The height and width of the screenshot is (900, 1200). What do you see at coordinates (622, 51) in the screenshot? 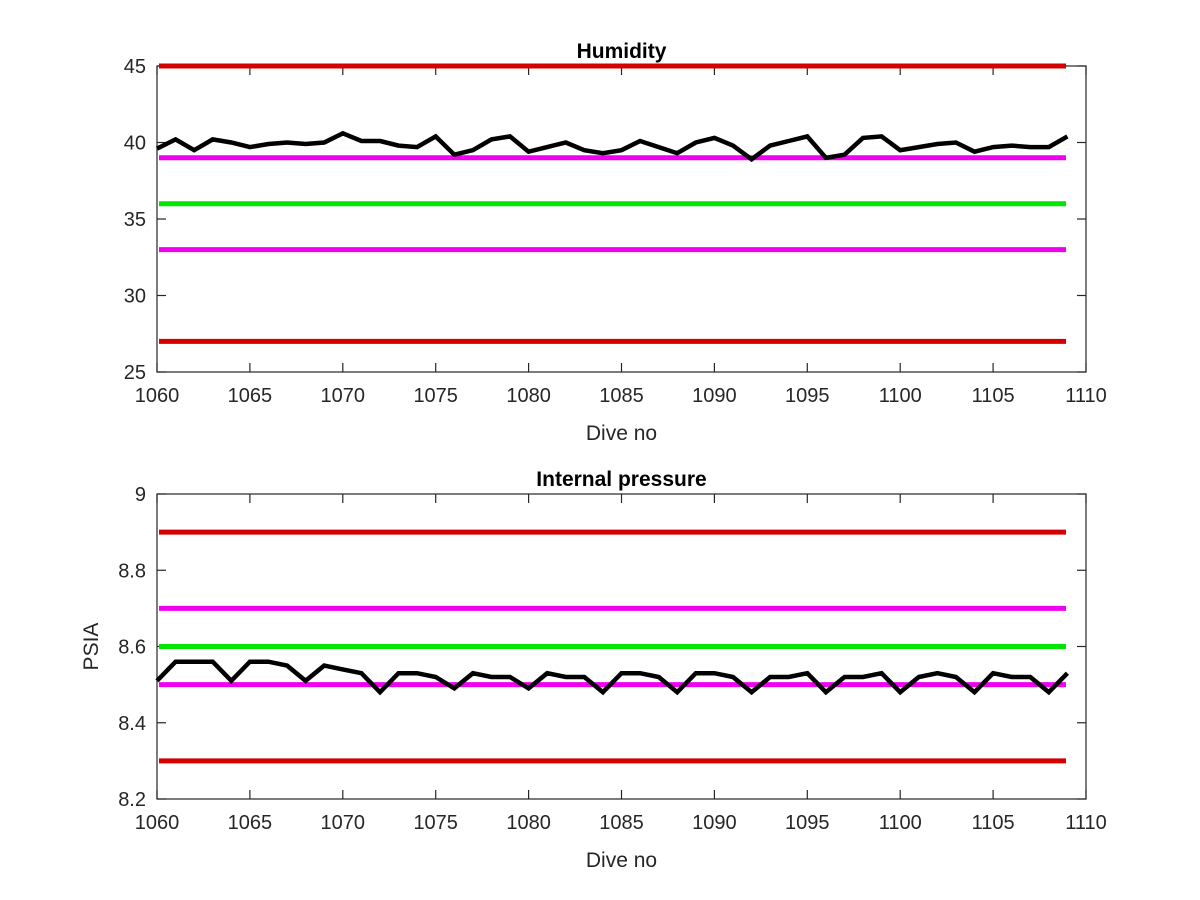
I see `plot-title: Humidity` at bounding box center [622, 51].